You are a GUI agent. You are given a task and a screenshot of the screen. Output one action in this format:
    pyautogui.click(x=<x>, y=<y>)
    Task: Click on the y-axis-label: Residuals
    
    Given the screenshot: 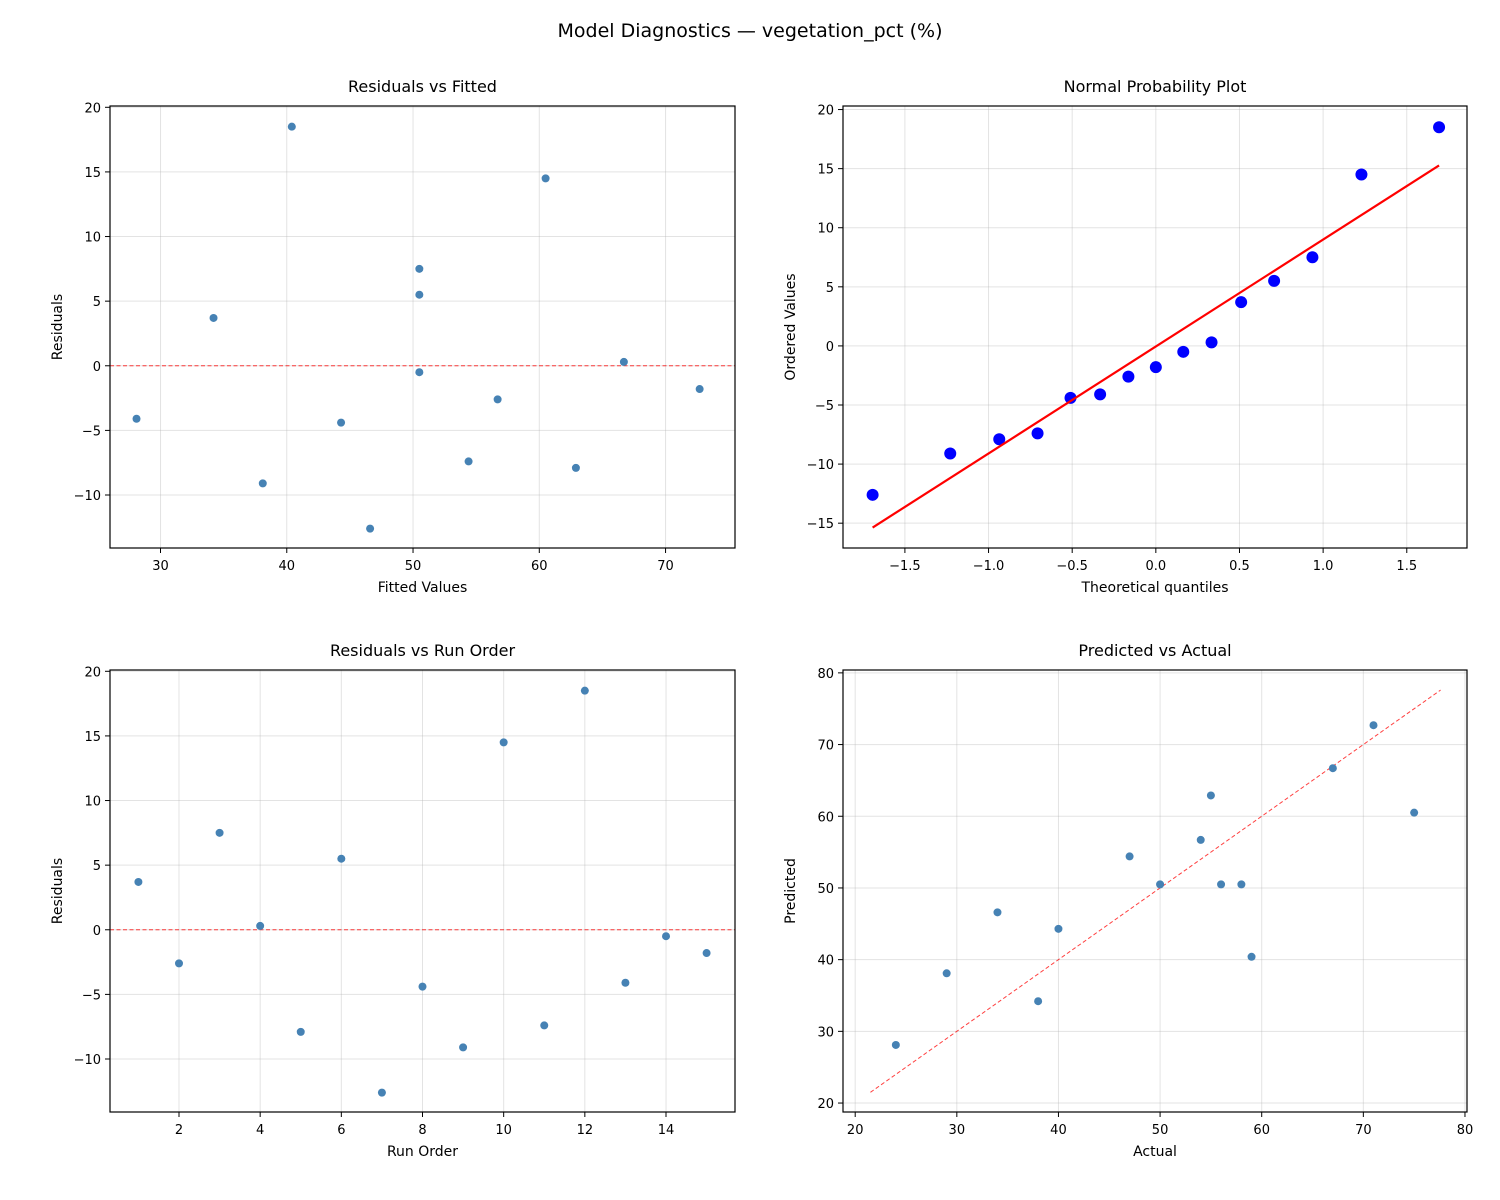 What is the action you would take?
    pyautogui.click(x=58, y=891)
    